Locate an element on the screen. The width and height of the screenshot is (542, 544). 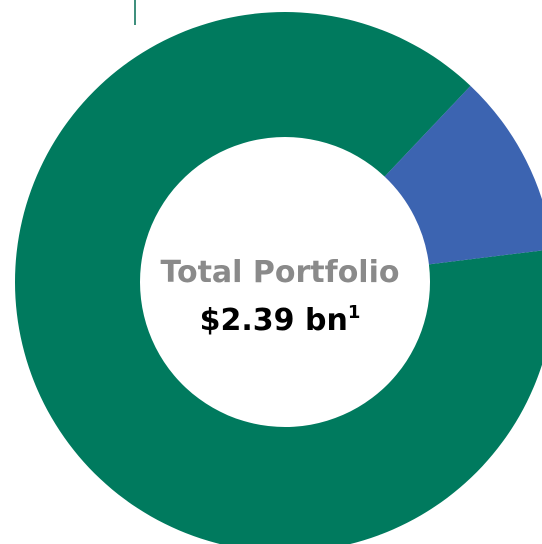
total-value: $2.39 bn is located at coordinates (274, 320).